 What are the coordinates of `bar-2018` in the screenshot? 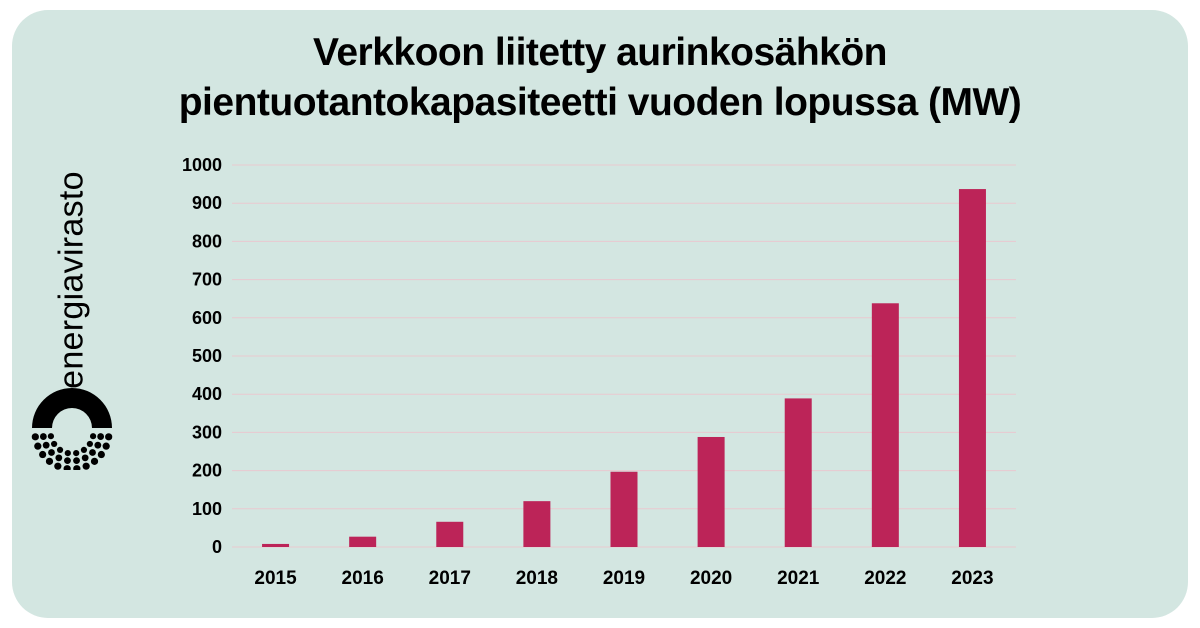 It's located at (537, 524).